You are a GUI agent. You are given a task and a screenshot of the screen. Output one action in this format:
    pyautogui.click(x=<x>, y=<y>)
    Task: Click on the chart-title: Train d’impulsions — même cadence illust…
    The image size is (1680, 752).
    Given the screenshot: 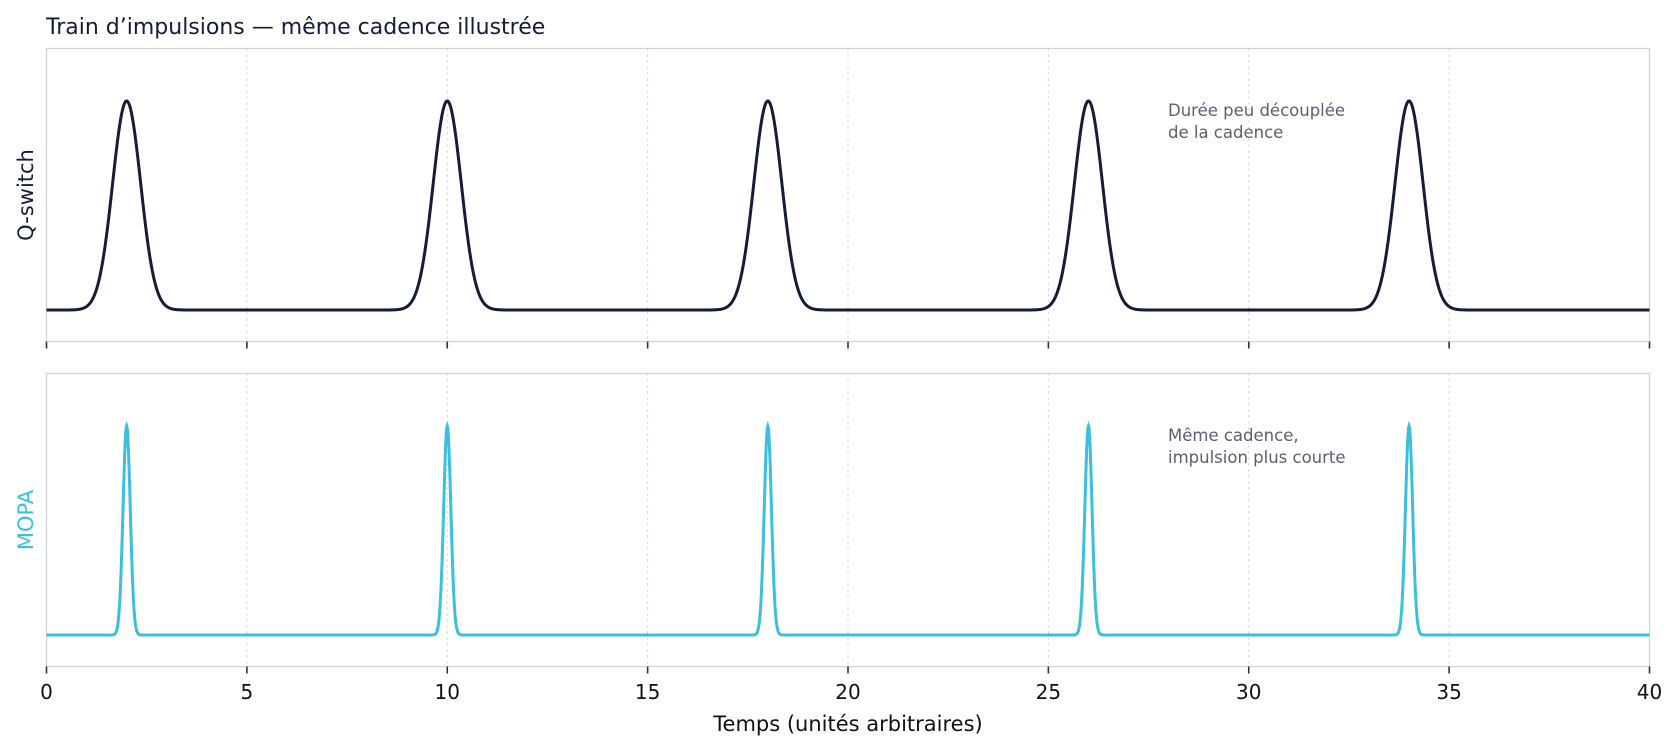 What is the action you would take?
    pyautogui.click(x=295, y=27)
    